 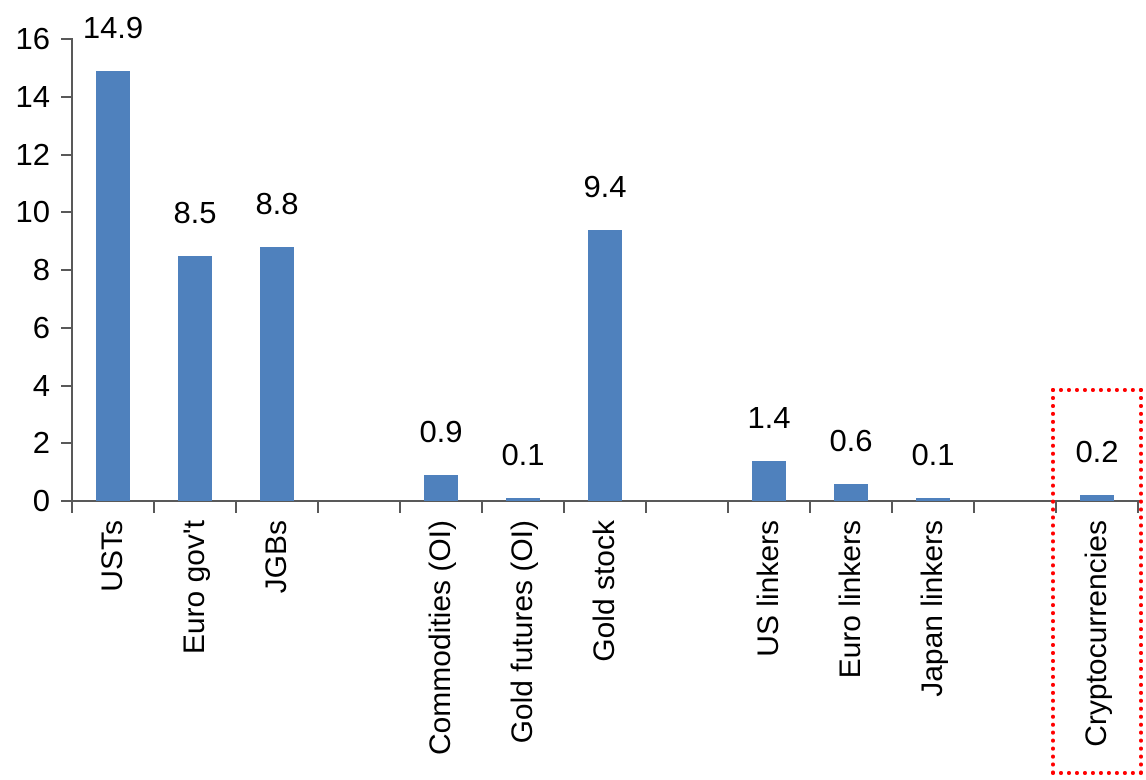 What do you see at coordinates (605, 501) in the screenshot?
I see `x-axis-line` at bounding box center [605, 501].